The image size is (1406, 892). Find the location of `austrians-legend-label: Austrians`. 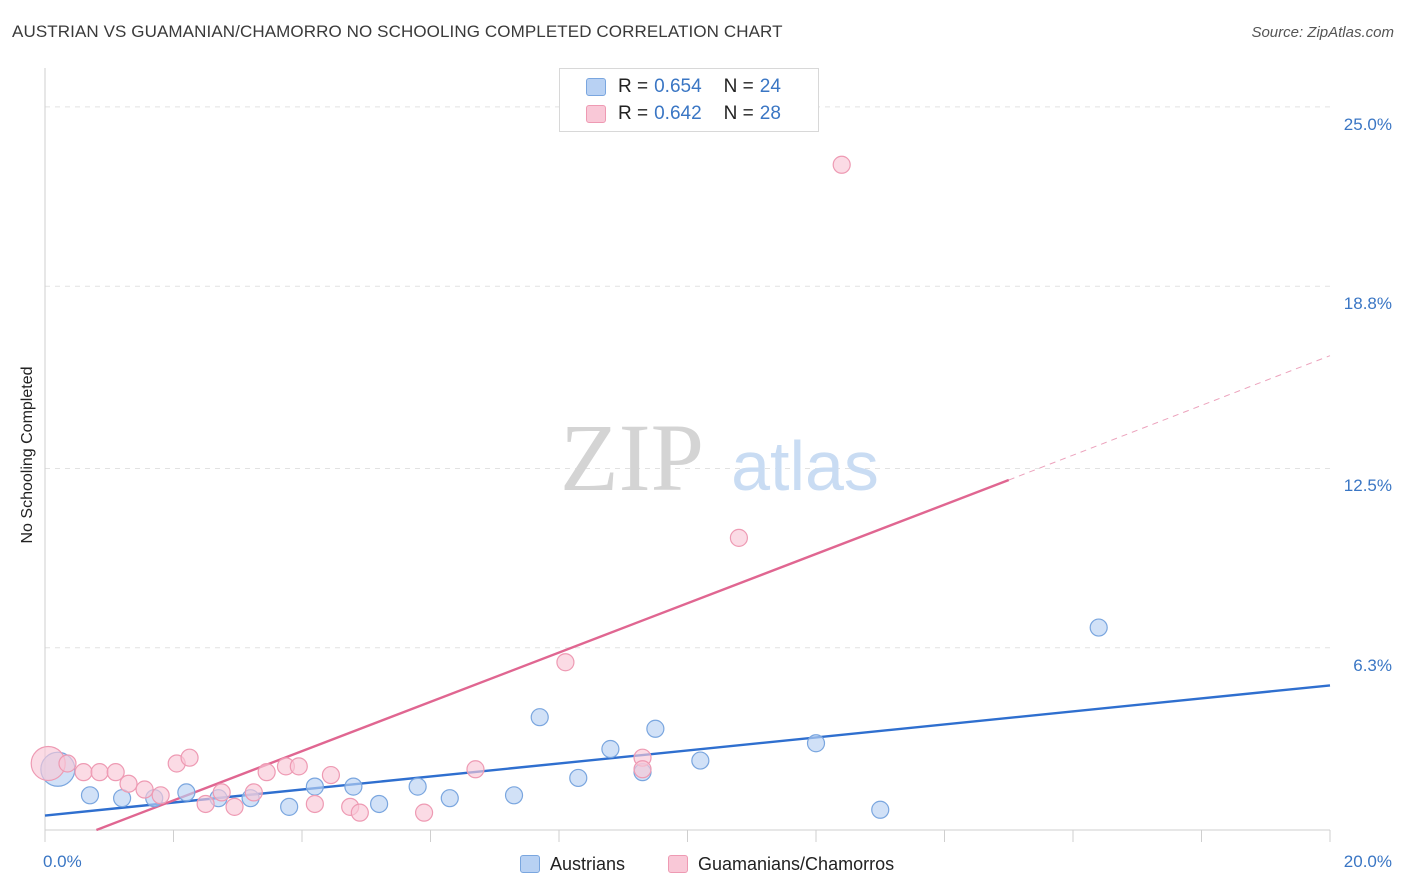

austrians-legend-label: Austrians is located at coordinates (588, 863).